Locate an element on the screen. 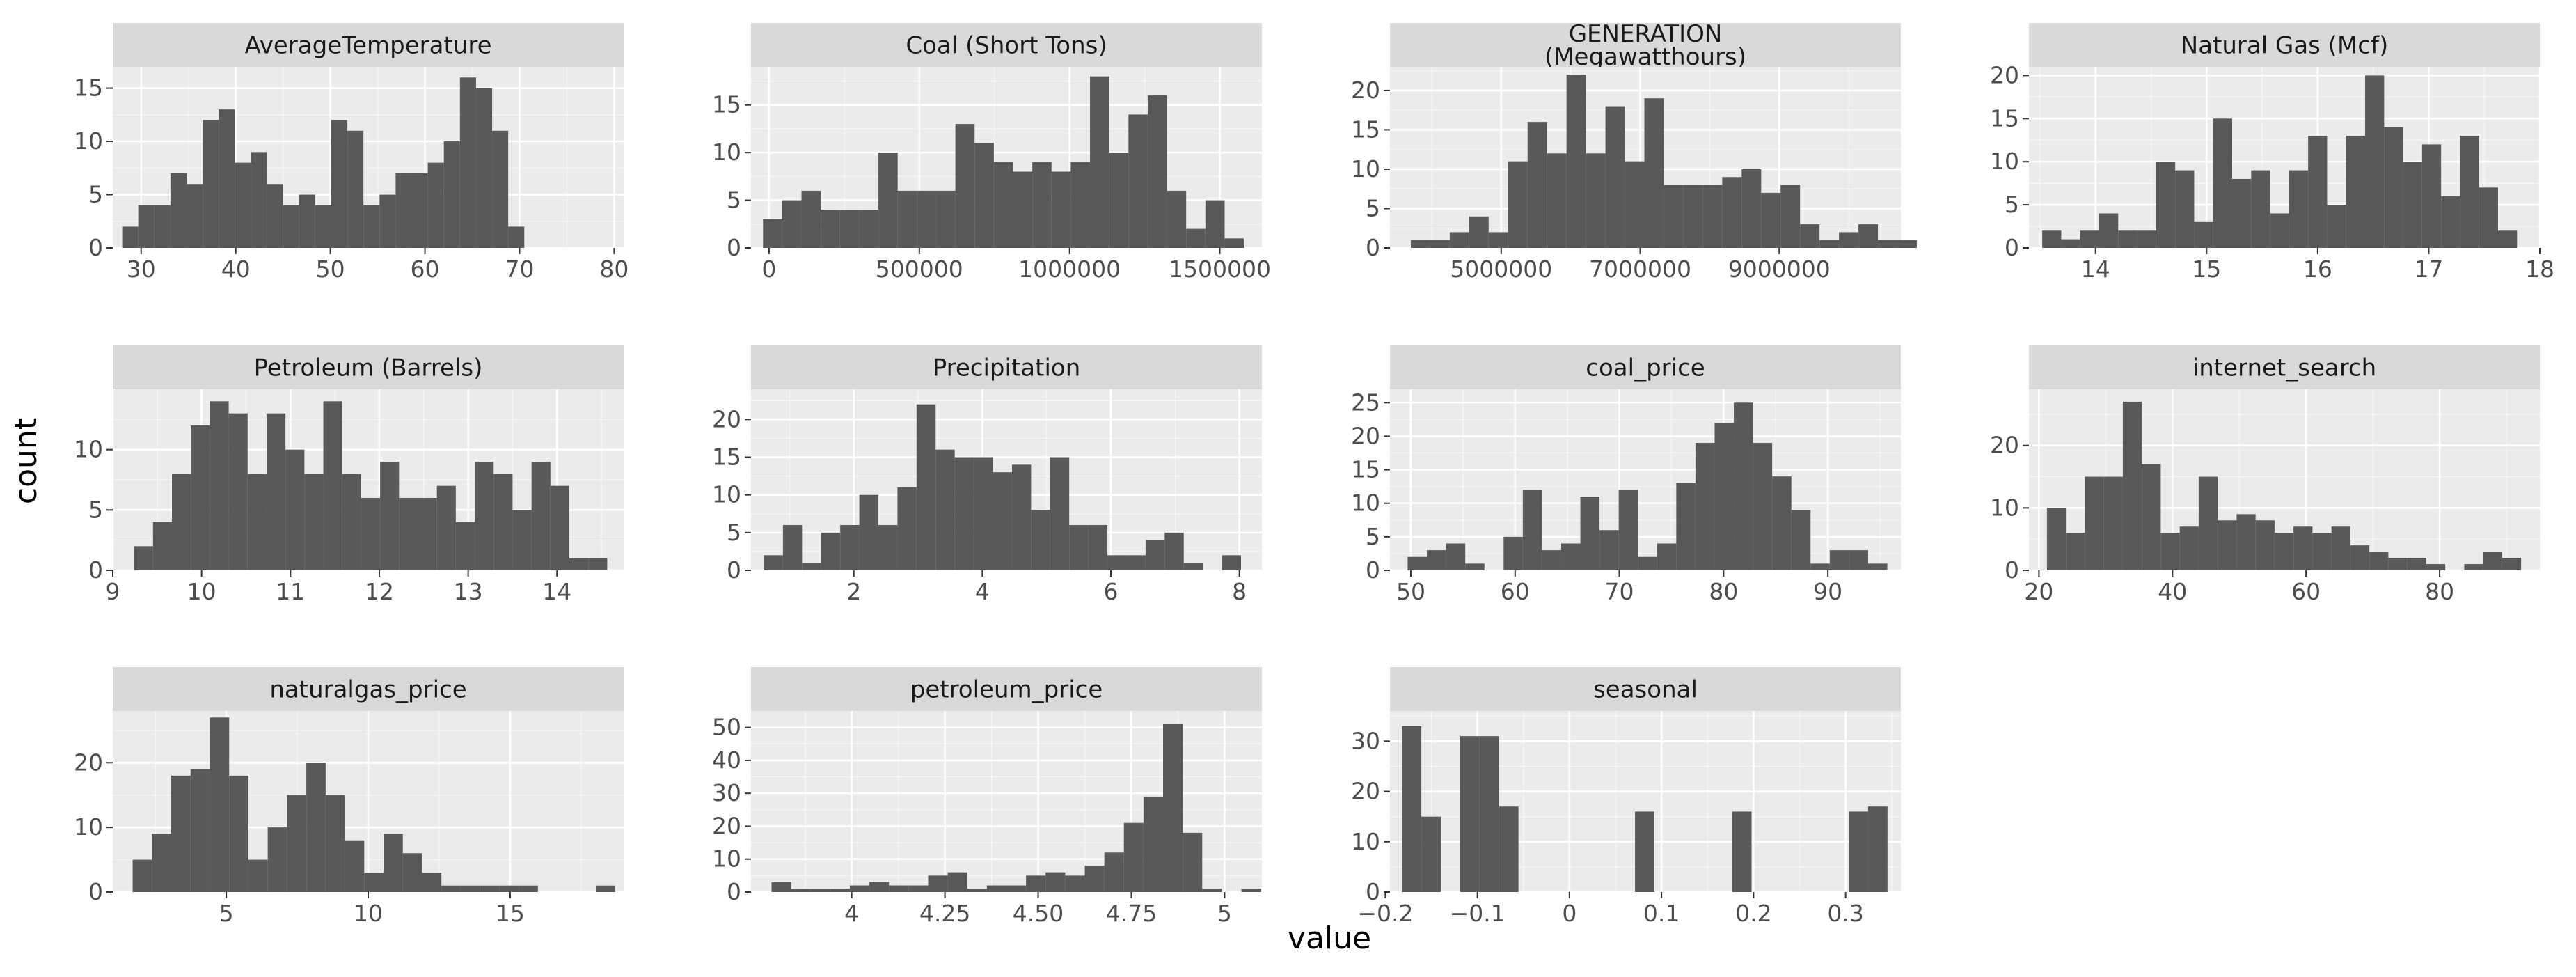 This screenshot has width=2576, height=977. facet-panel: AverageTemperature 30 40 50 60 70 80 0 5 10 15 is located at coordinates (351, 153).